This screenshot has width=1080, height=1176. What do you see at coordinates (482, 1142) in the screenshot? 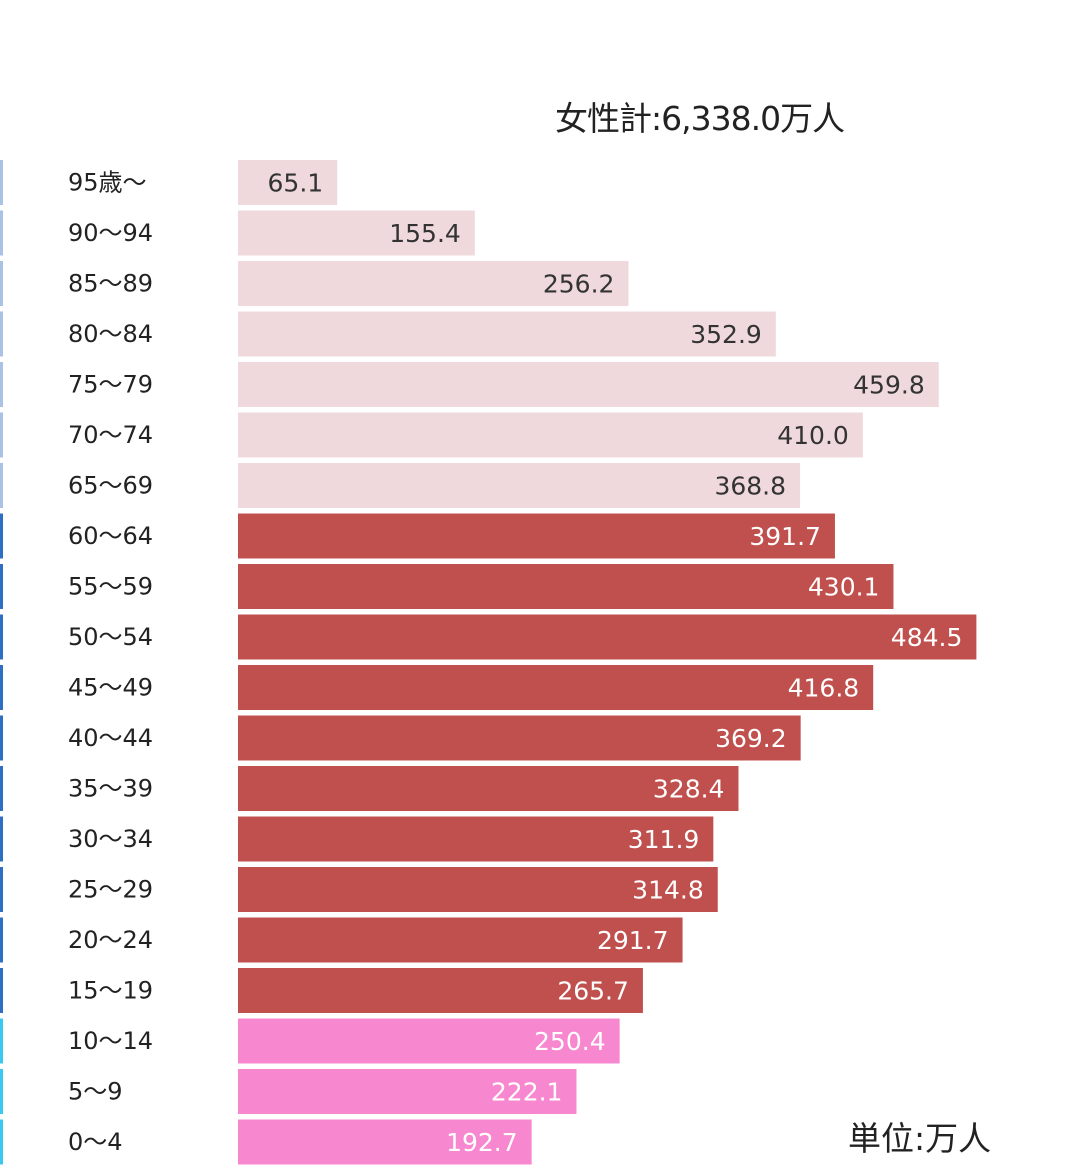
I see `bar-value-label: 192.7` at bounding box center [482, 1142].